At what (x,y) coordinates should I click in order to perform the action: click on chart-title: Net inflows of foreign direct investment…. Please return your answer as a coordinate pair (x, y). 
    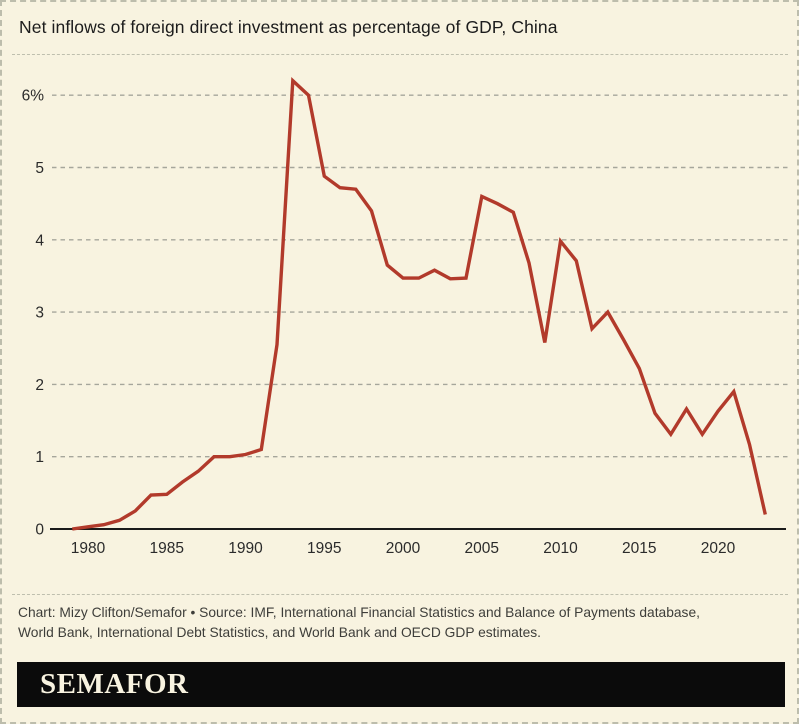
    Looking at the image, I should click on (288, 27).